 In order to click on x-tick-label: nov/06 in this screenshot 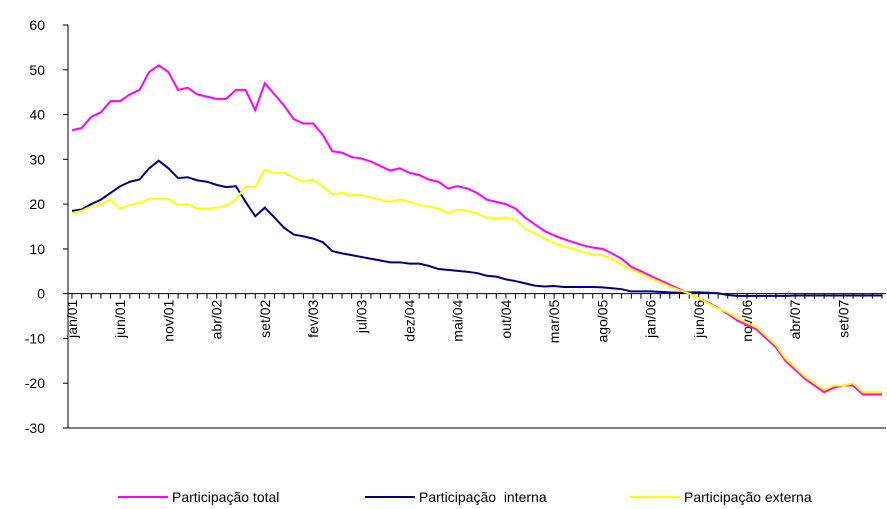, I will do `click(747, 320)`.